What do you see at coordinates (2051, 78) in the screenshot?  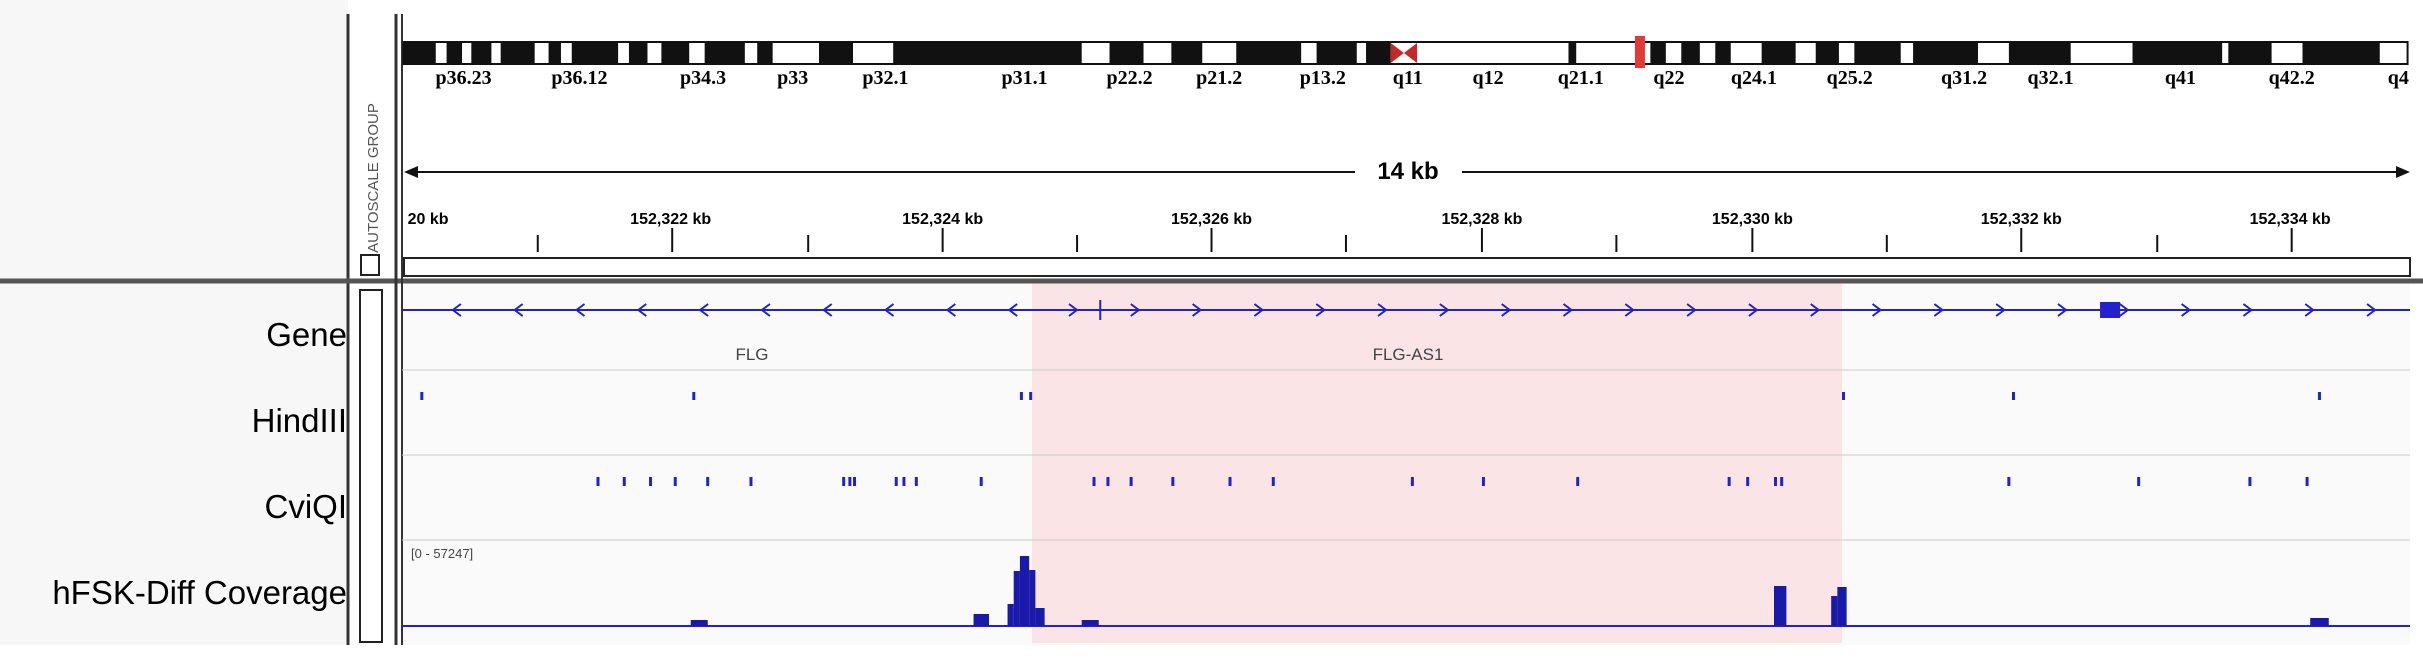 I see `cytoband-label: q32.1` at bounding box center [2051, 78].